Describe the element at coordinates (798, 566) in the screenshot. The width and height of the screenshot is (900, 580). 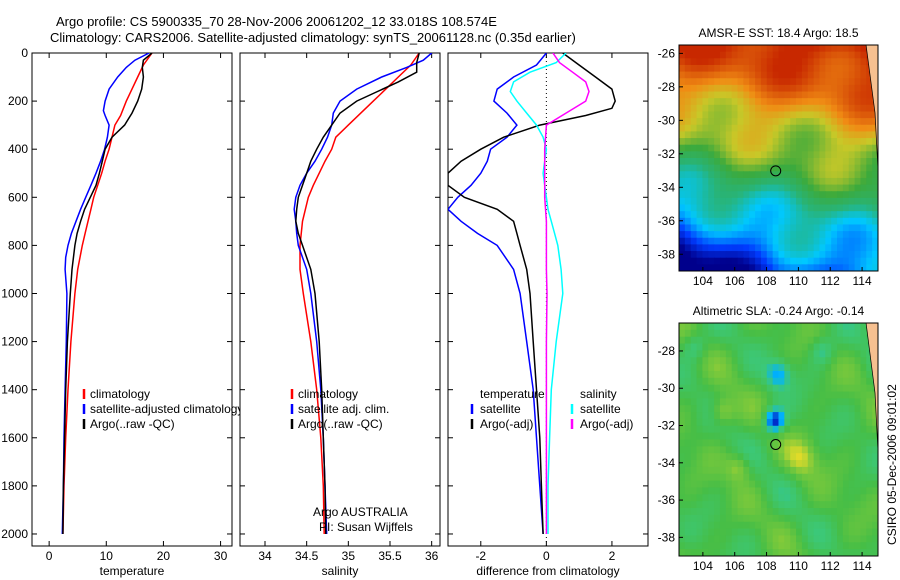
I see `sla_map-xtick-label: 110` at that location.